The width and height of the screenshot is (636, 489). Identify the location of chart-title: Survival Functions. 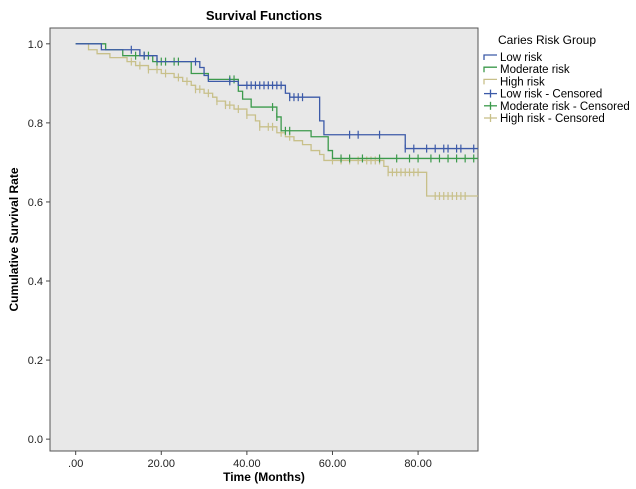
(264, 15).